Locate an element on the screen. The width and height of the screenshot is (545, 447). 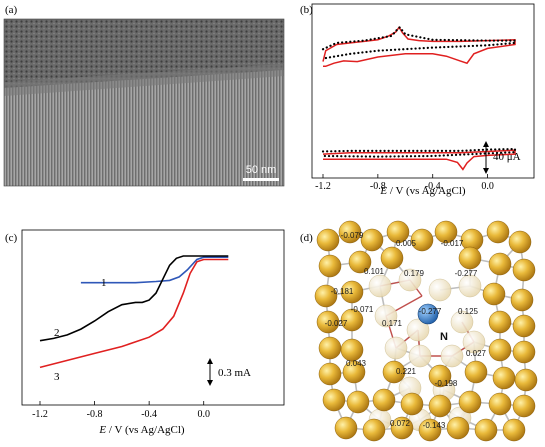
lsv-curves is located at coordinates (134, 312).